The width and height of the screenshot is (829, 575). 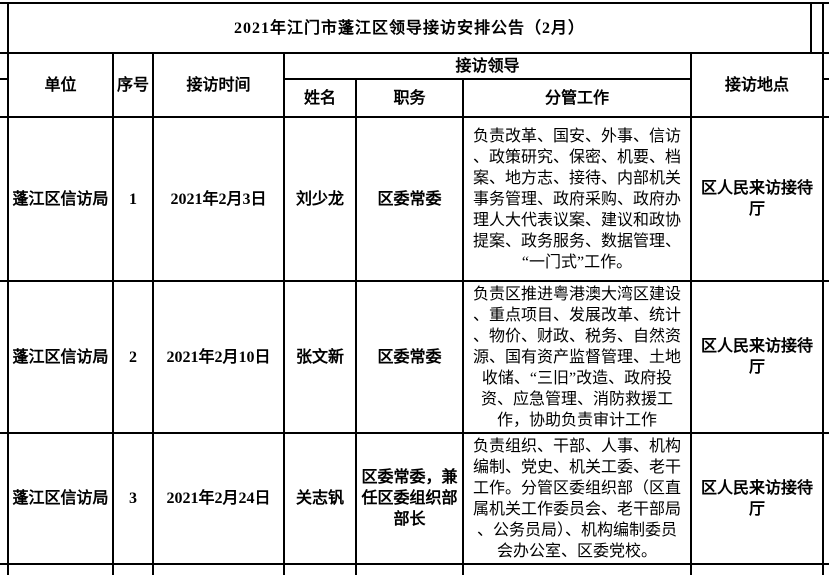 What do you see at coordinates (320, 357) in the screenshot?
I see `name-cell: 张文新` at bounding box center [320, 357].